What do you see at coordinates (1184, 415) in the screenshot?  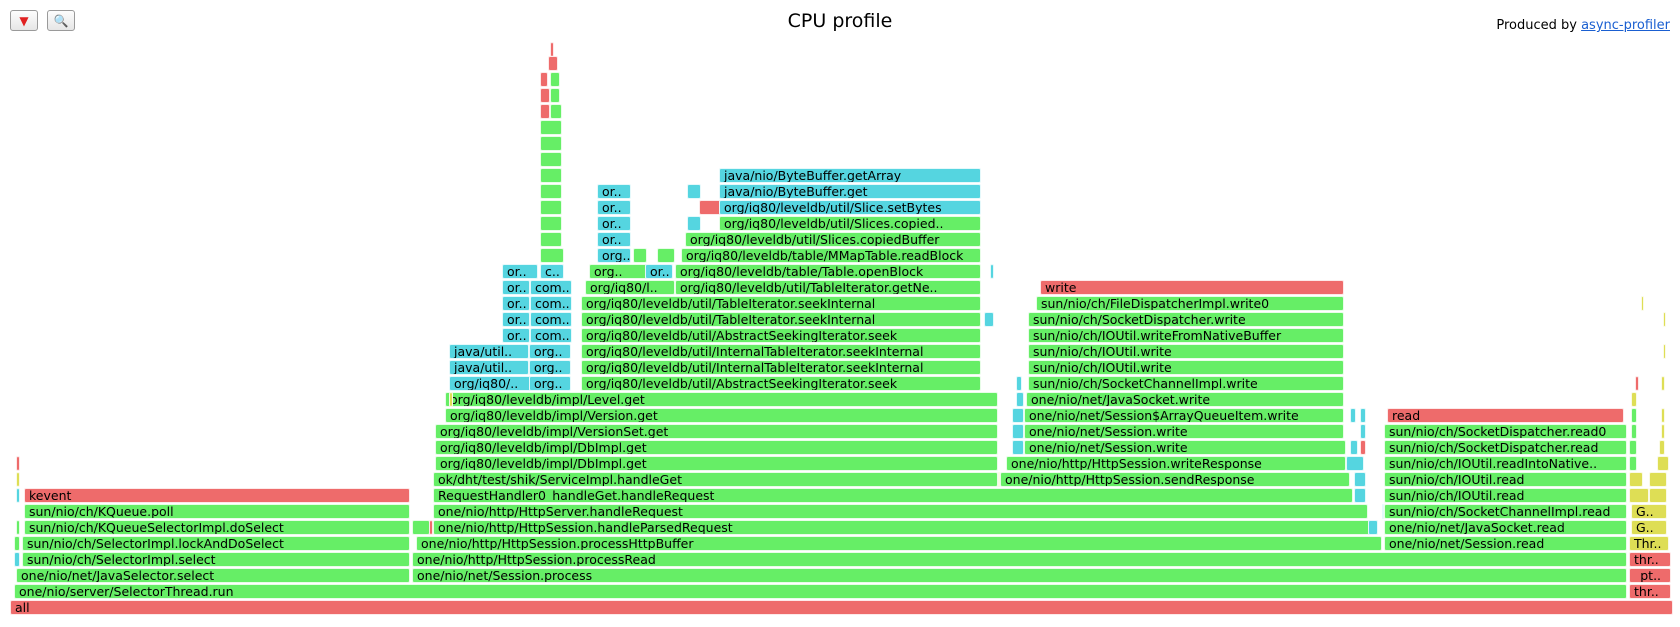 I see `flame-frame: one/nio/net/Session$ArrayQueueItem.write` at bounding box center [1184, 415].